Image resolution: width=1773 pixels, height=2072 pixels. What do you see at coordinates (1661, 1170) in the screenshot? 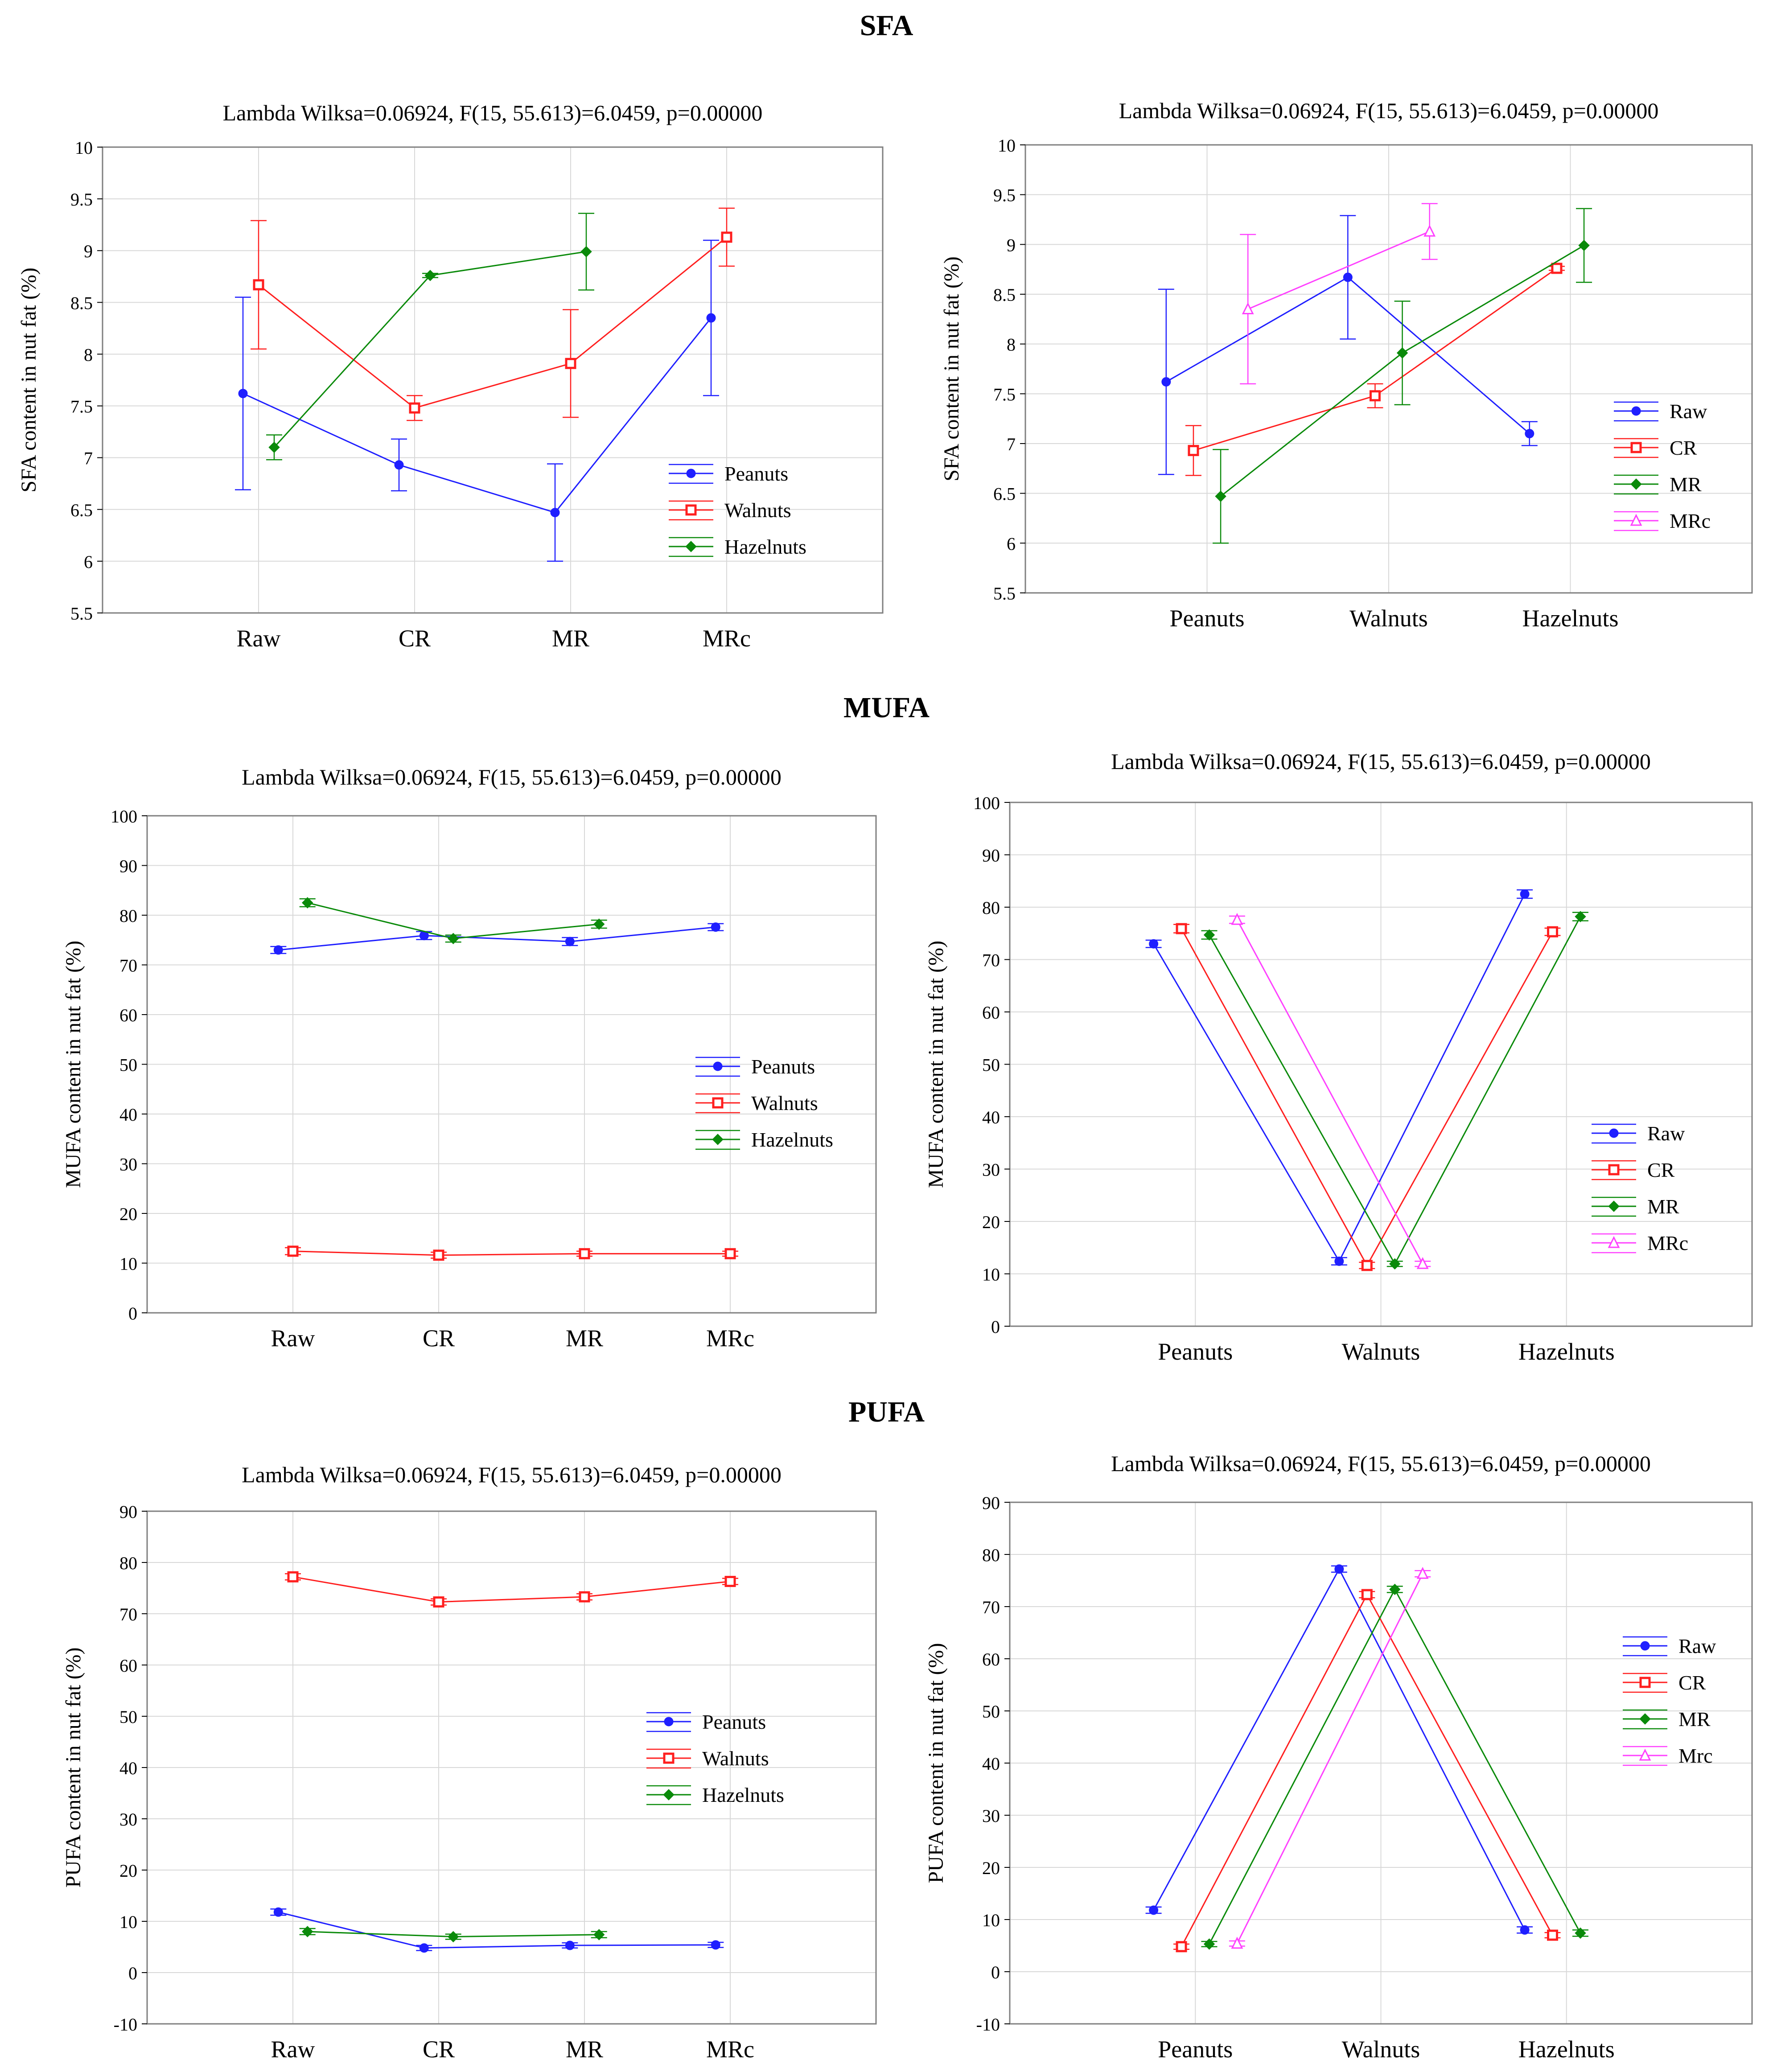
I see `legend-label: CR` at bounding box center [1661, 1170].